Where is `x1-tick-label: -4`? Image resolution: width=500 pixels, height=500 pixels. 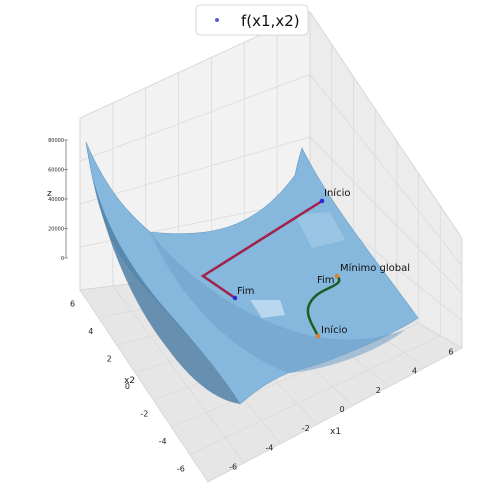
x1-tick-label: -4 is located at coordinates (269, 447).